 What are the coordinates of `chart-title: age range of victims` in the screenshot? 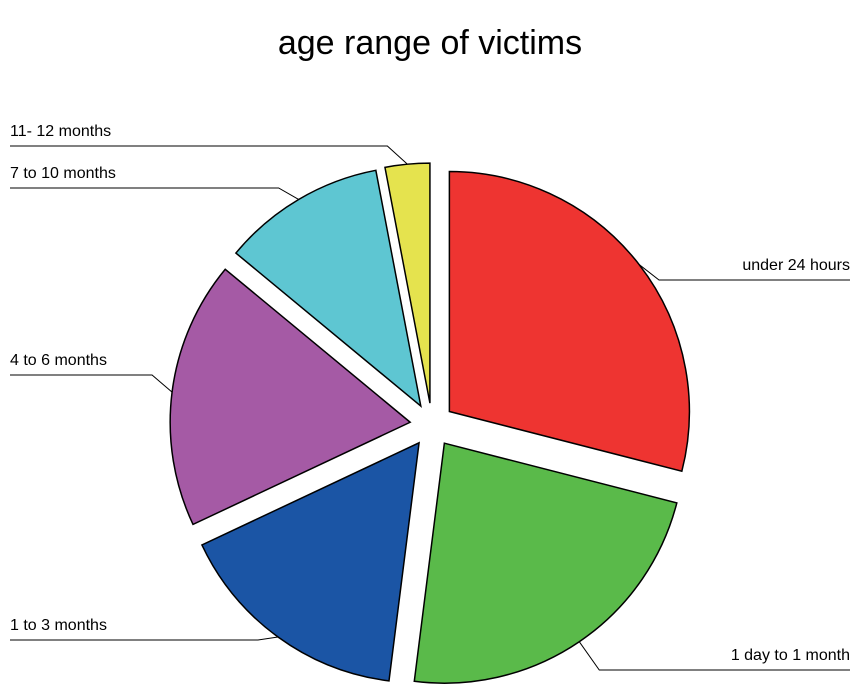 It's located at (430, 43).